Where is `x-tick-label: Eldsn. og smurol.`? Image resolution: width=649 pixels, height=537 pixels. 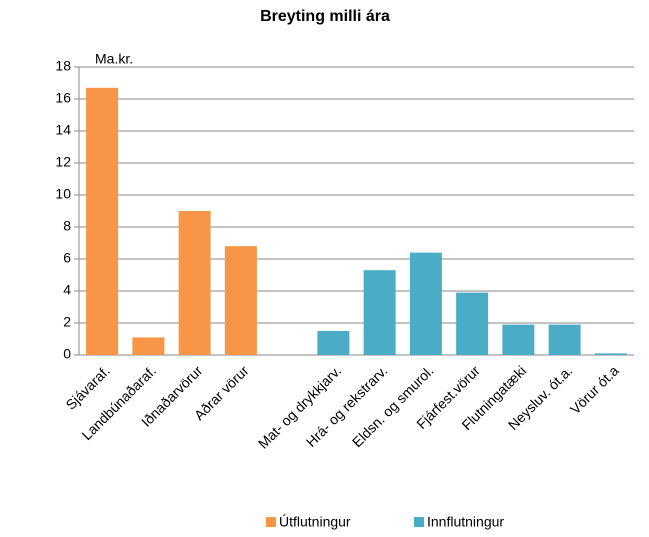 x-tick-label: Eldsn. og smurol. is located at coordinates (393, 406).